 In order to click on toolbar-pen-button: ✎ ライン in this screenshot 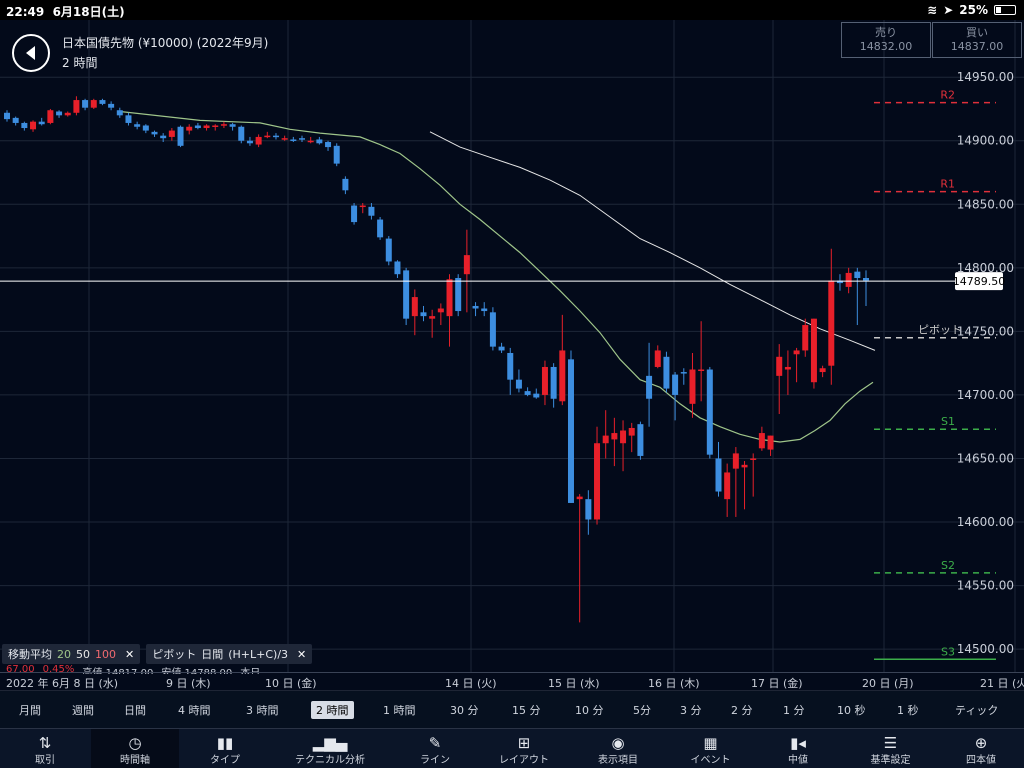, I will do `click(435, 748)`.